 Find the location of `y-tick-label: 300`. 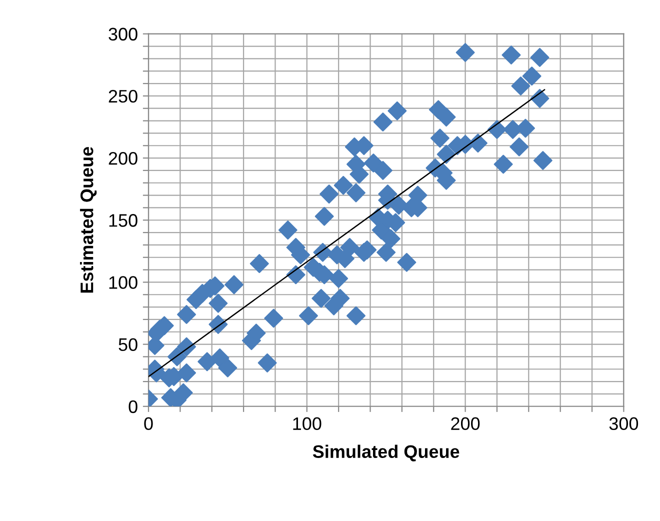

y-tick-label: 300 is located at coordinates (123, 34).